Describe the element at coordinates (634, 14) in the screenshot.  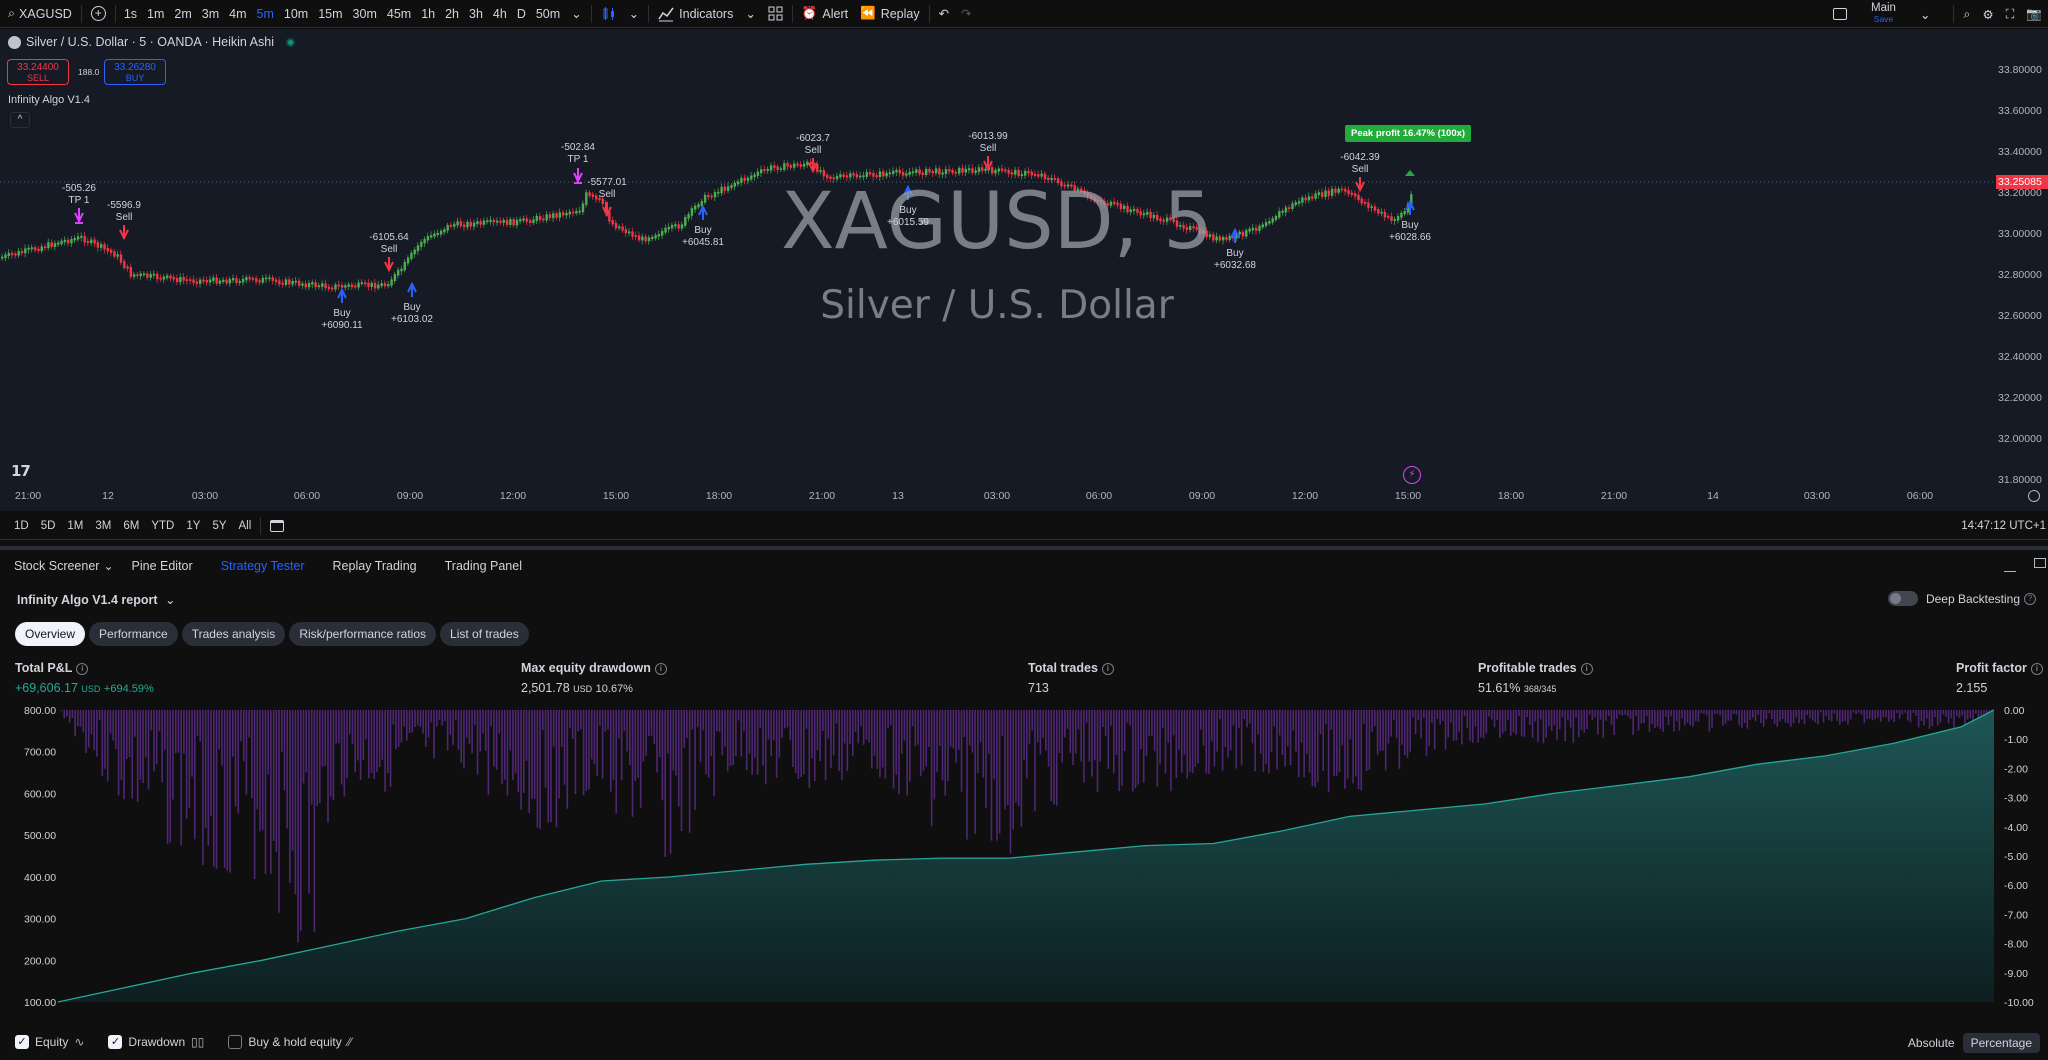
I see `chart-type-dropdown: ⌄` at that location.